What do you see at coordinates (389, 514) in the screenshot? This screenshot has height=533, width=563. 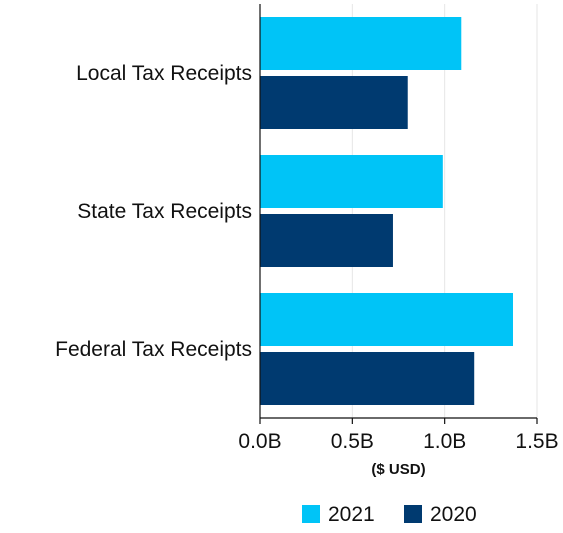 I see `legend: 2021 2020` at bounding box center [389, 514].